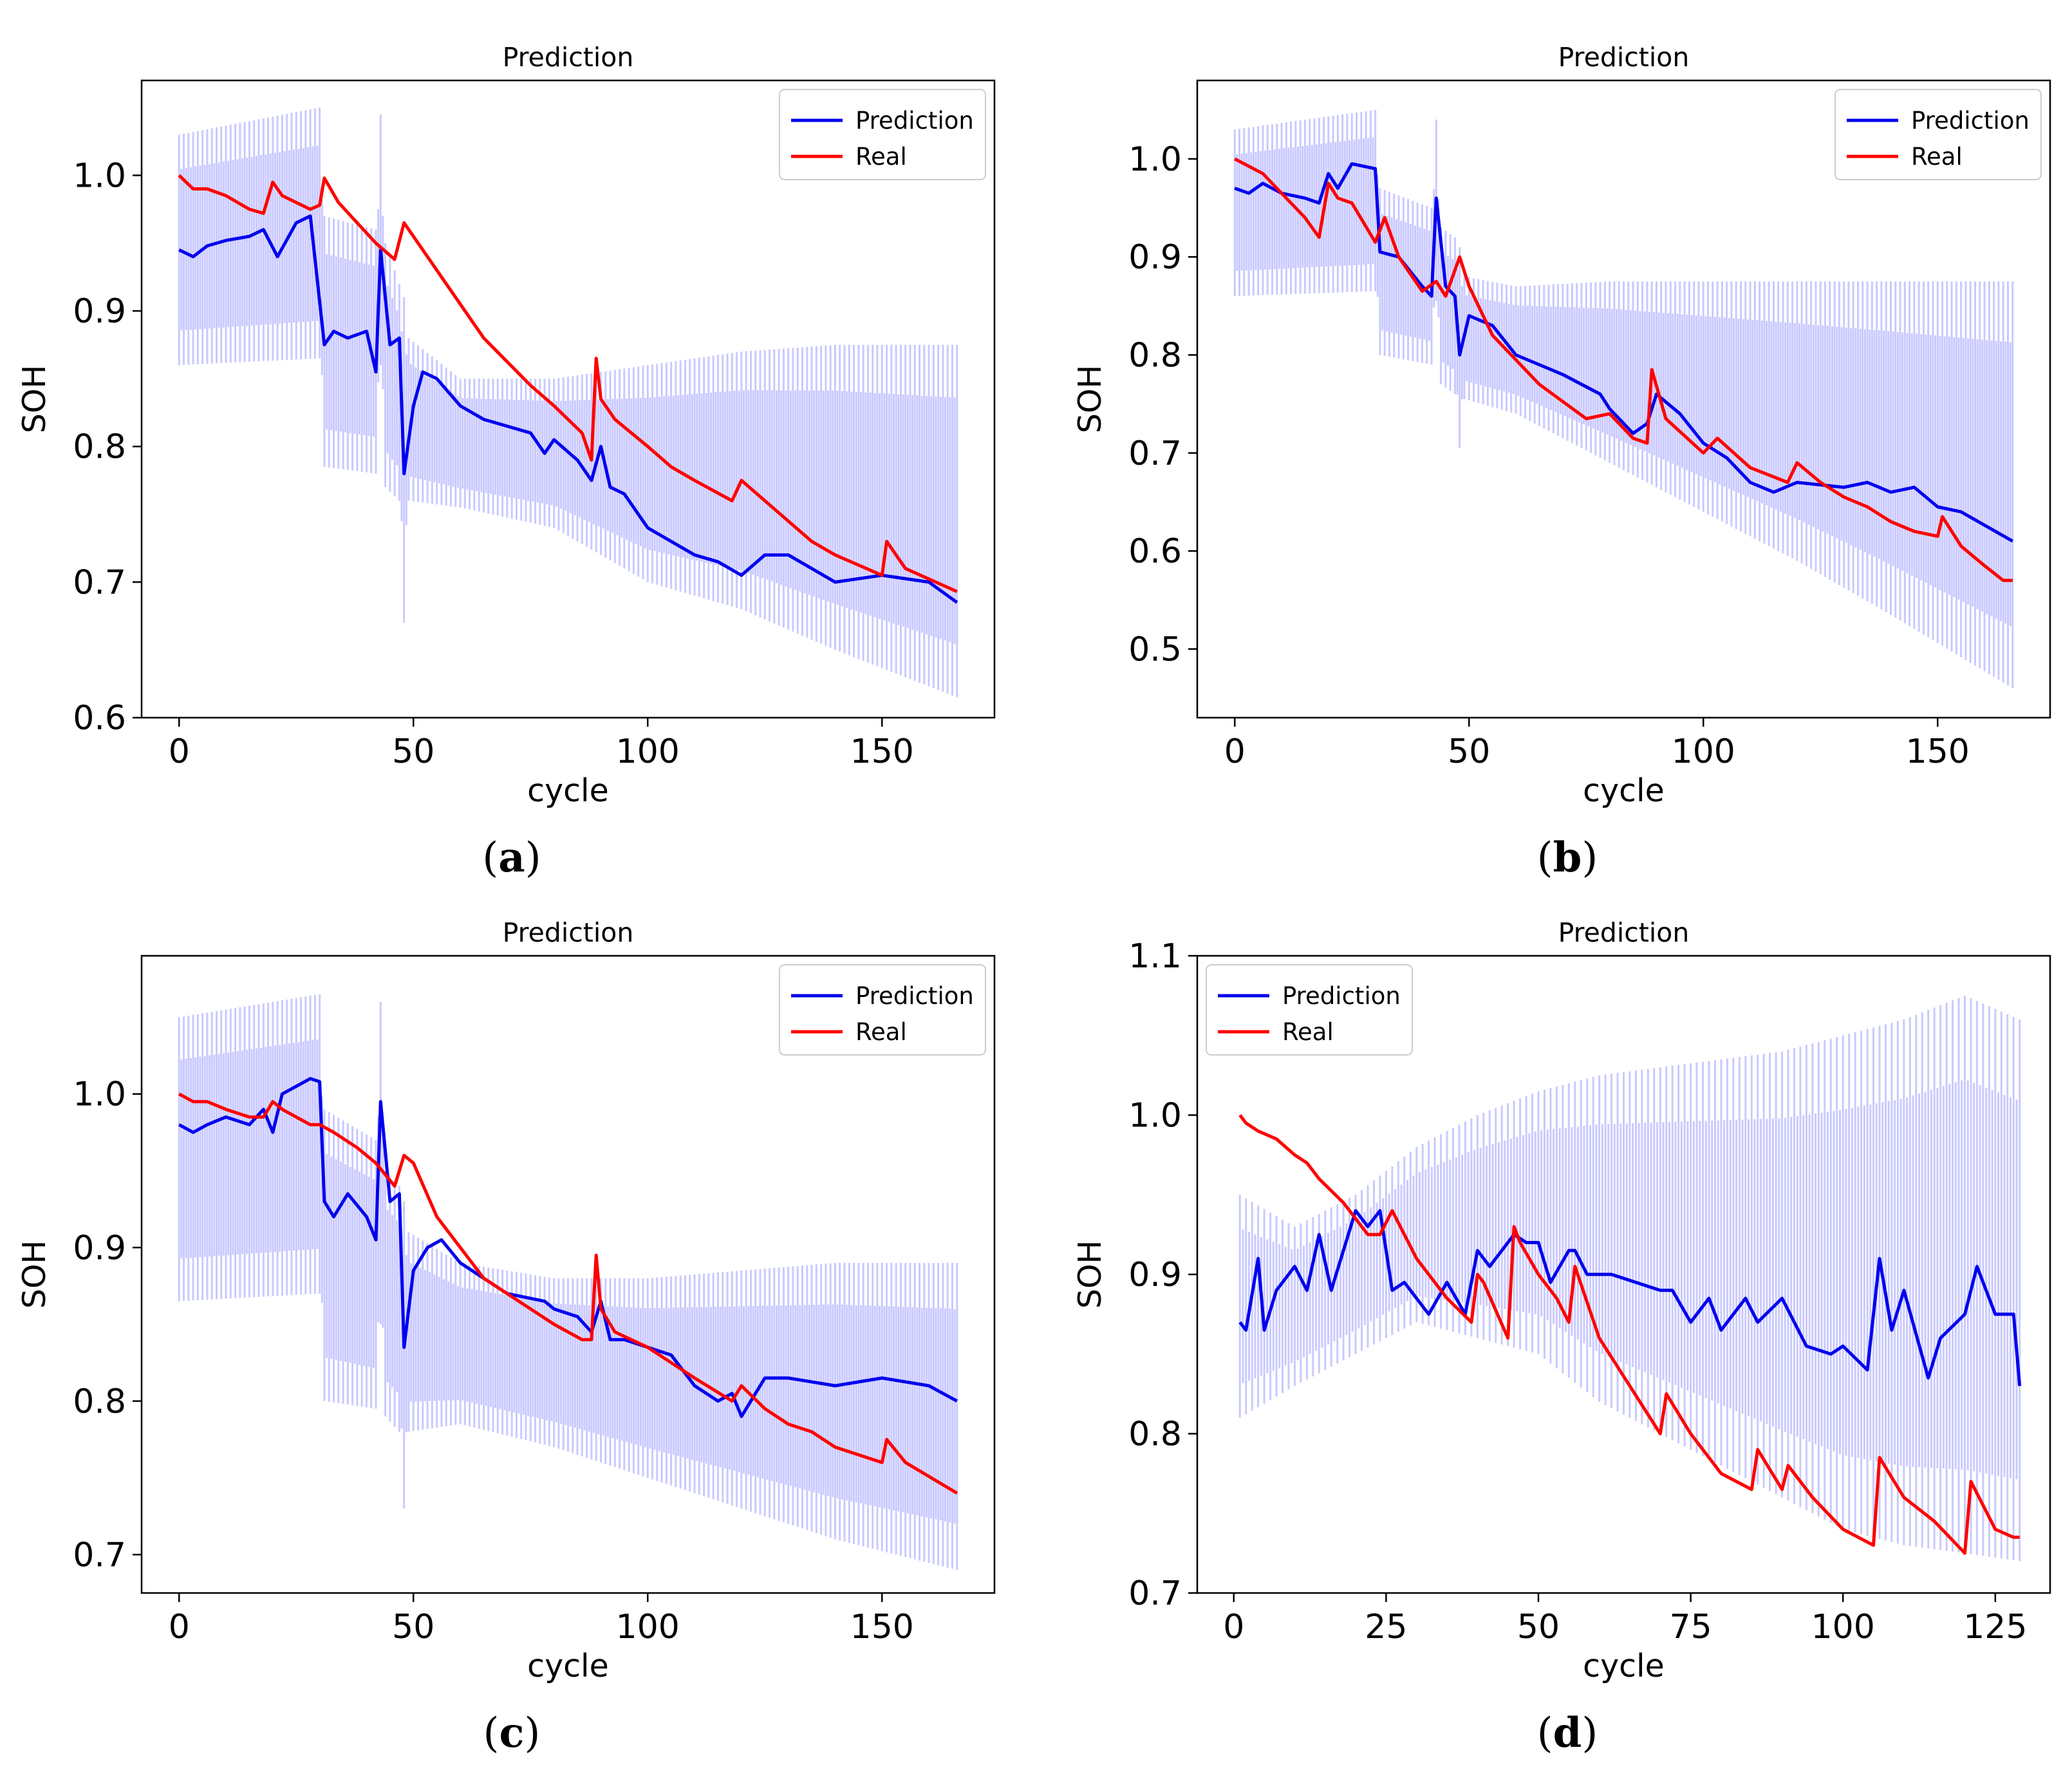 The width and height of the screenshot is (2072, 1770). I want to click on panel-label-d: (d), so click(1567, 1733).